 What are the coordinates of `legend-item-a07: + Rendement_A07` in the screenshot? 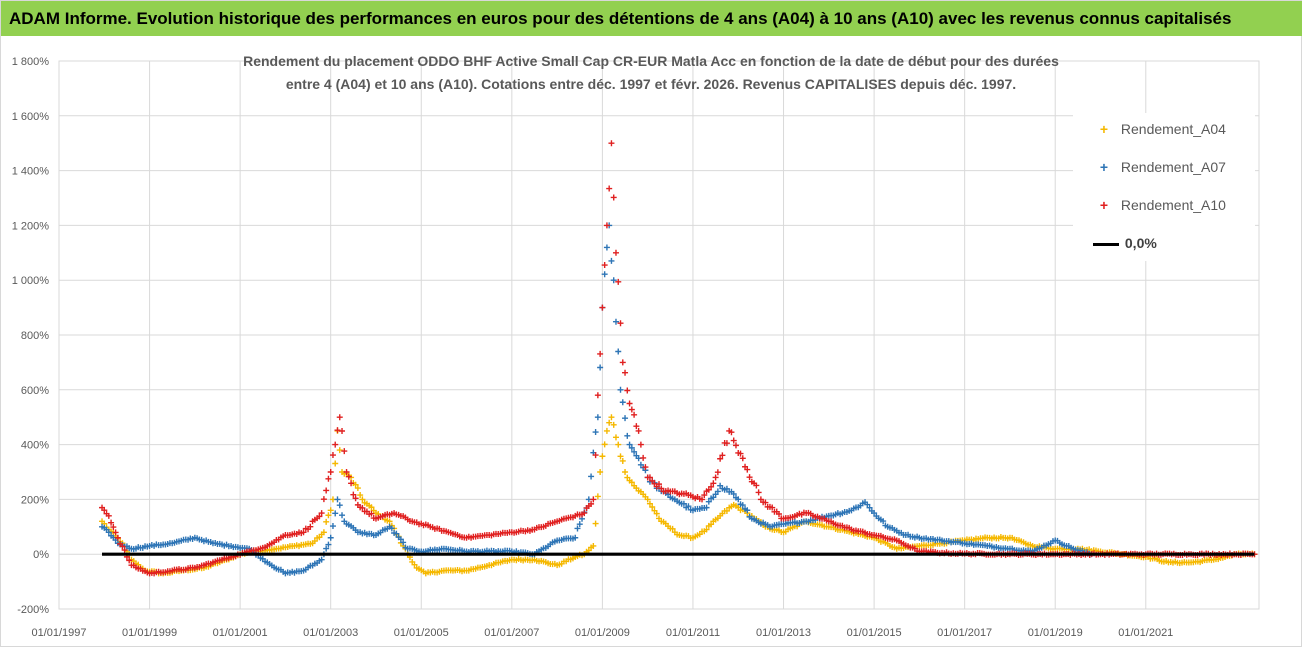 It's located at (1159, 167).